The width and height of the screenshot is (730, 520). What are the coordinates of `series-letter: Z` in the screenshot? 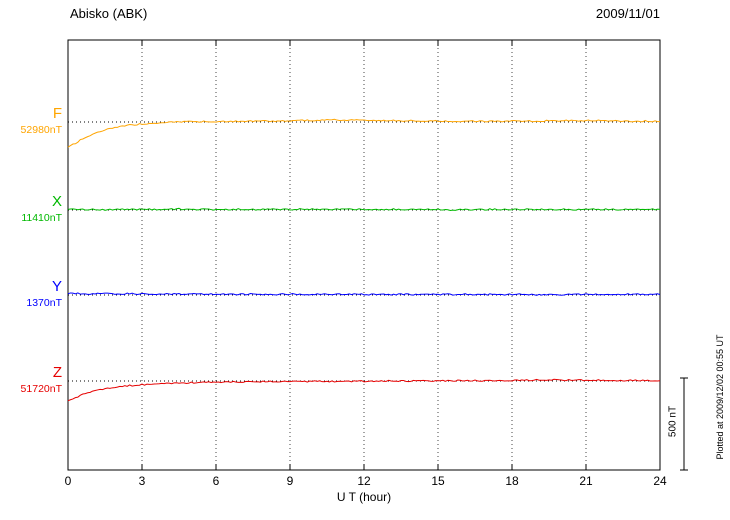 It's located at (57, 372).